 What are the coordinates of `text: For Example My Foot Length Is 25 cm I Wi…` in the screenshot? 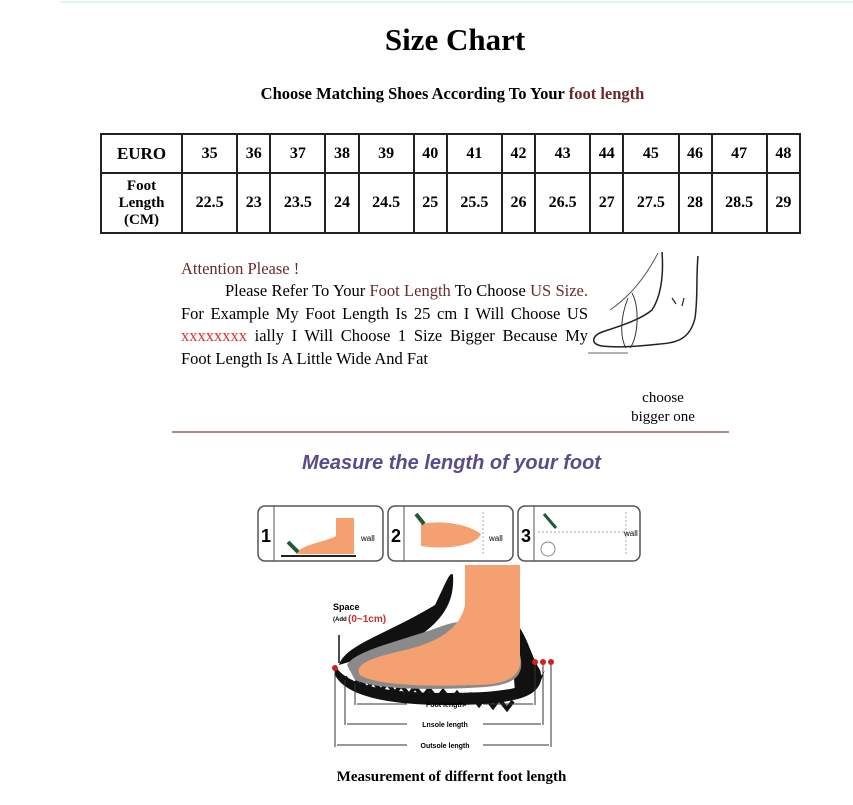 It's located at (384, 313).